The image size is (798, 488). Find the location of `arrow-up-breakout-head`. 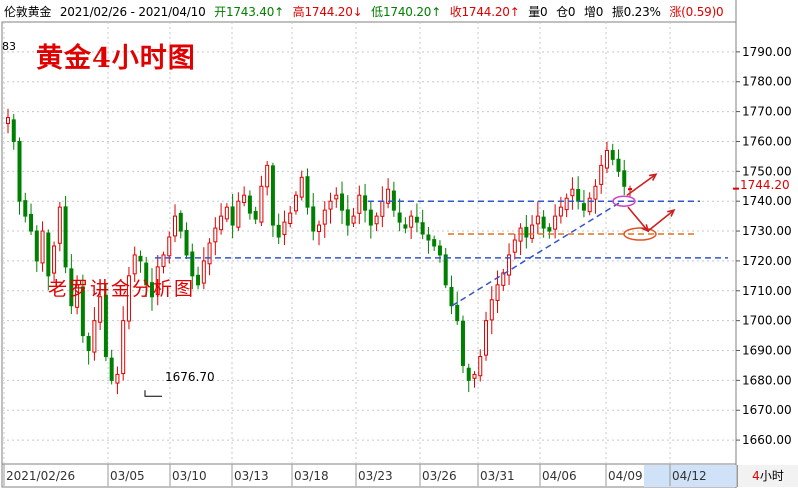

arrow-up-breakout-head is located at coordinates (653, 177).